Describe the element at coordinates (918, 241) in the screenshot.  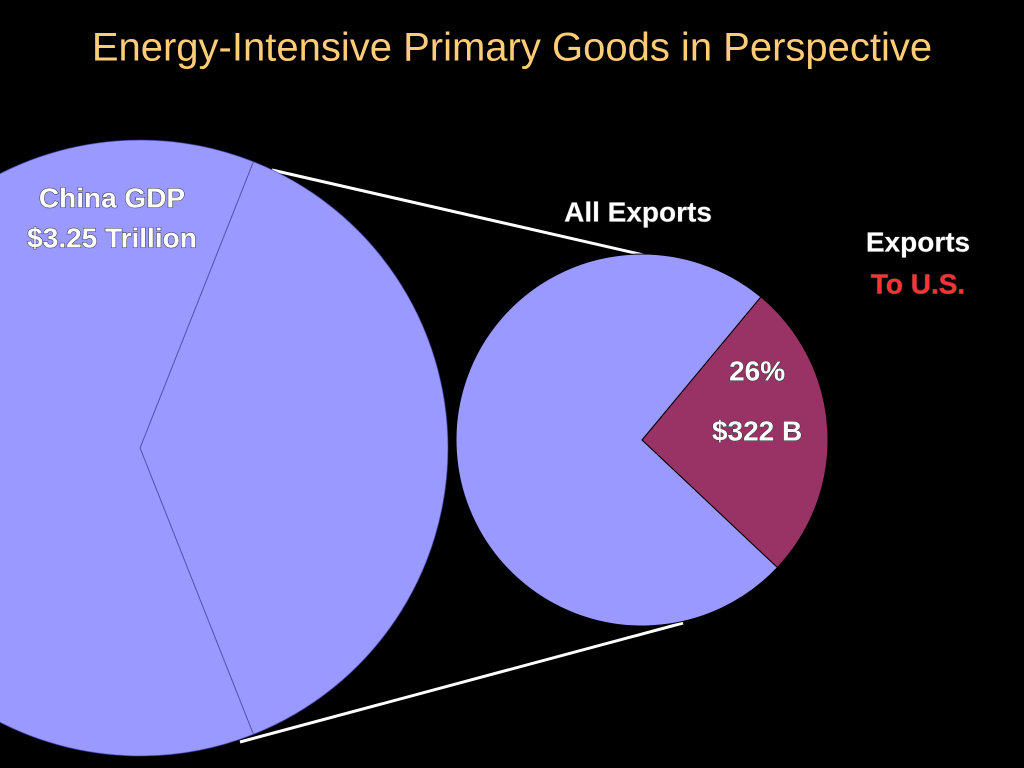
I see `legend-label: Exports` at that location.